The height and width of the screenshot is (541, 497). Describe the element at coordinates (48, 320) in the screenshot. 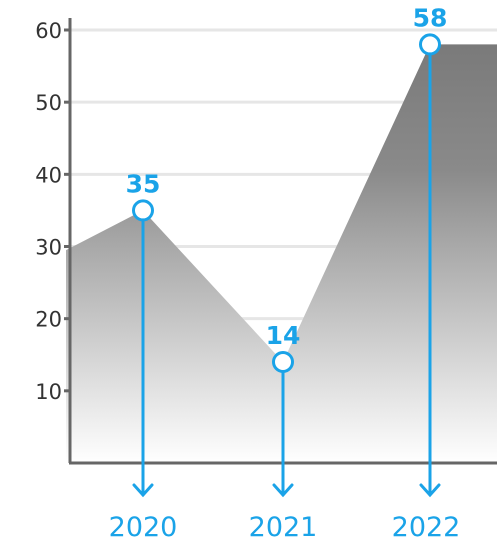

I see `y-tick-label: 20` at that location.